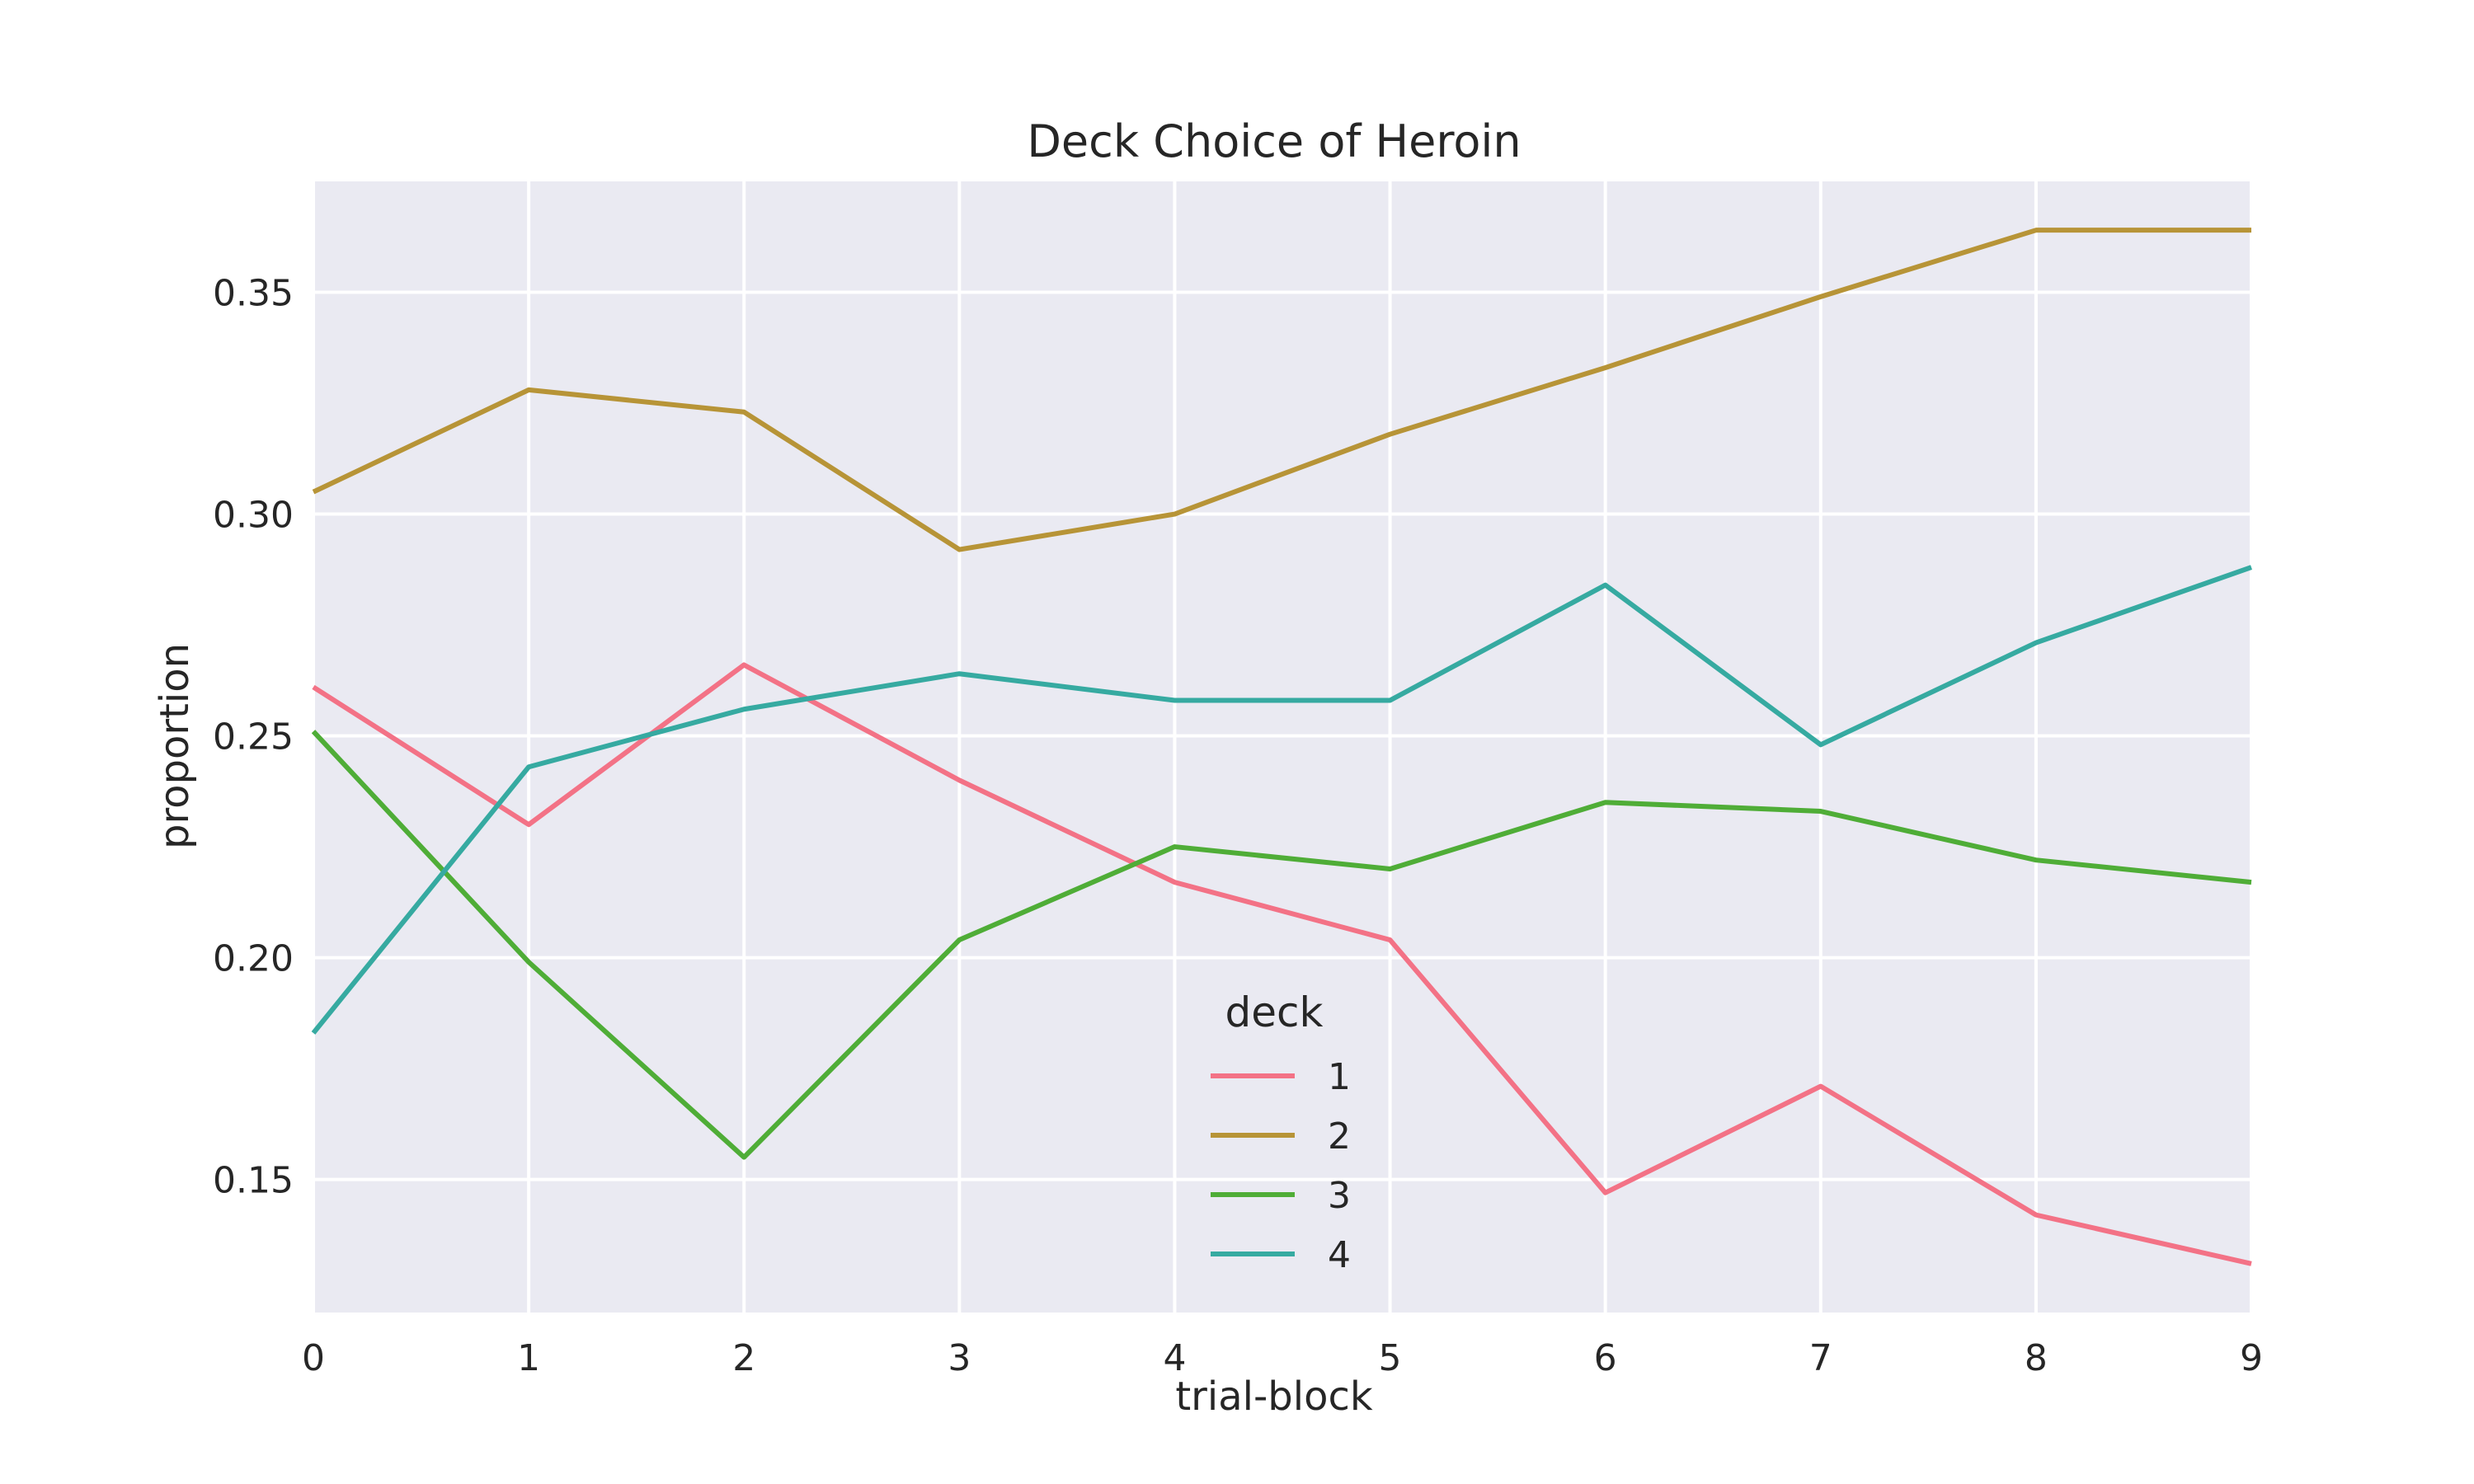 The width and height of the screenshot is (2474, 1484). What do you see at coordinates (1820, 1358) in the screenshot?
I see `x-tick-label: 7` at bounding box center [1820, 1358].